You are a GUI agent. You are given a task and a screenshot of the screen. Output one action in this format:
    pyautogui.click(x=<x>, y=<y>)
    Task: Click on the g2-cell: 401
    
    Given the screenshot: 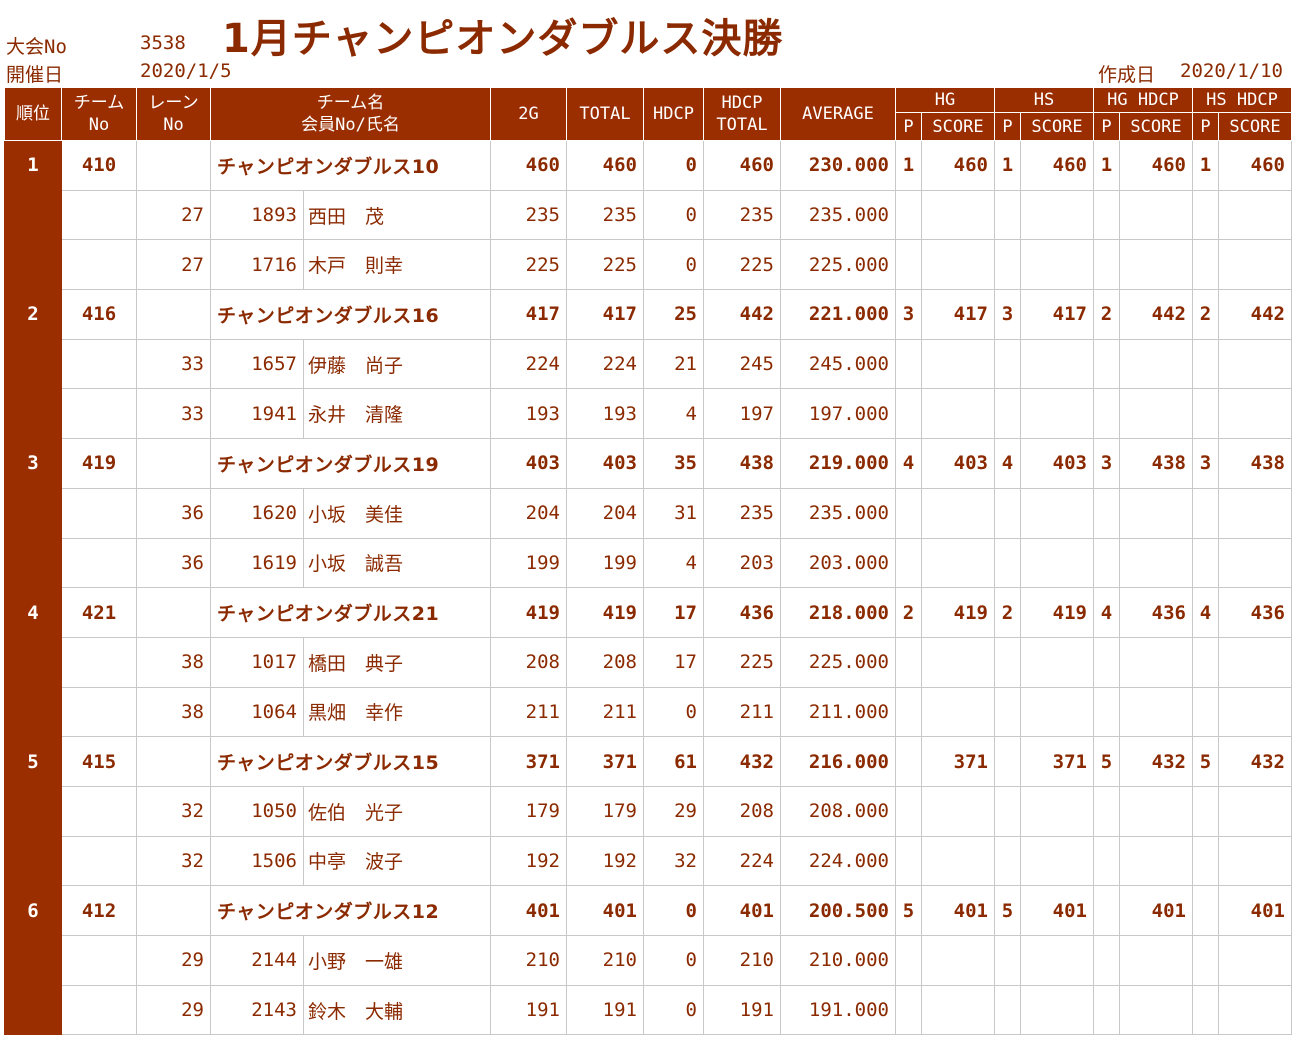 What is the action you would take?
    pyautogui.click(x=528, y=910)
    